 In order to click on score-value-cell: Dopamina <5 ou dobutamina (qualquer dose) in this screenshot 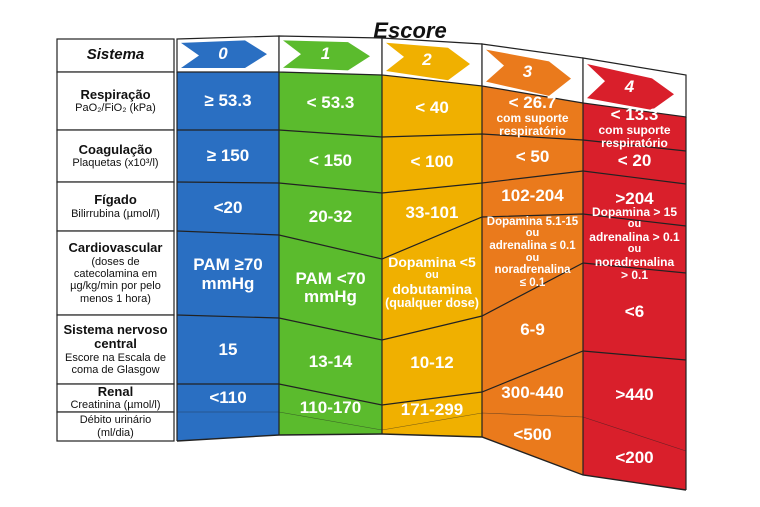, I will do `click(432, 283)`.